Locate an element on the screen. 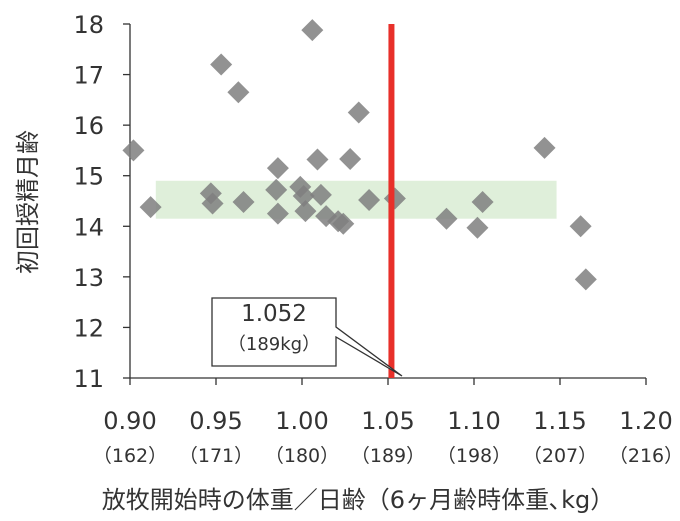 This screenshot has width=680, height=521. y-tick-label: 13 is located at coordinates (88, 278).